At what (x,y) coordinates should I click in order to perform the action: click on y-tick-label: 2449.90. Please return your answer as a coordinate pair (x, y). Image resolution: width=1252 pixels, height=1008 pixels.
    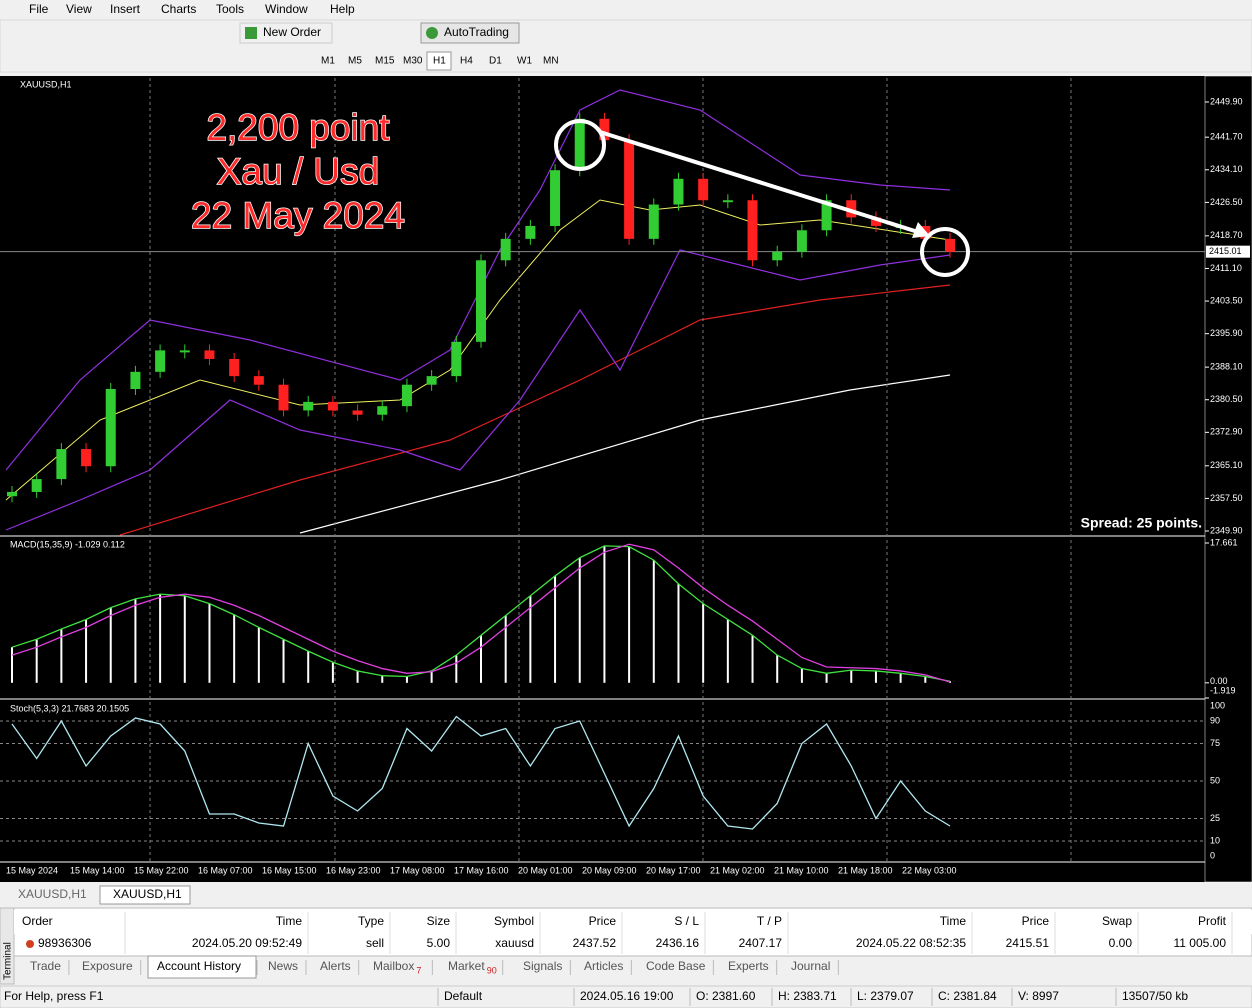
    Looking at the image, I should click on (1226, 101).